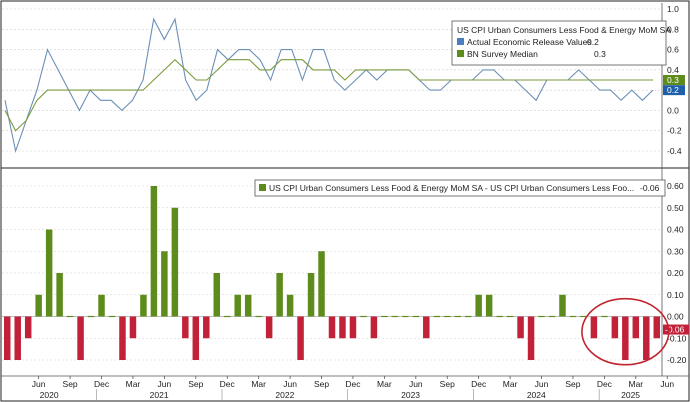 Image resolution: width=690 pixels, height=402 pixels. What do you see at coordinates (460, 41) in the screenshot?
I see `legend-swatch-actual` at bounding box center [460, 41].